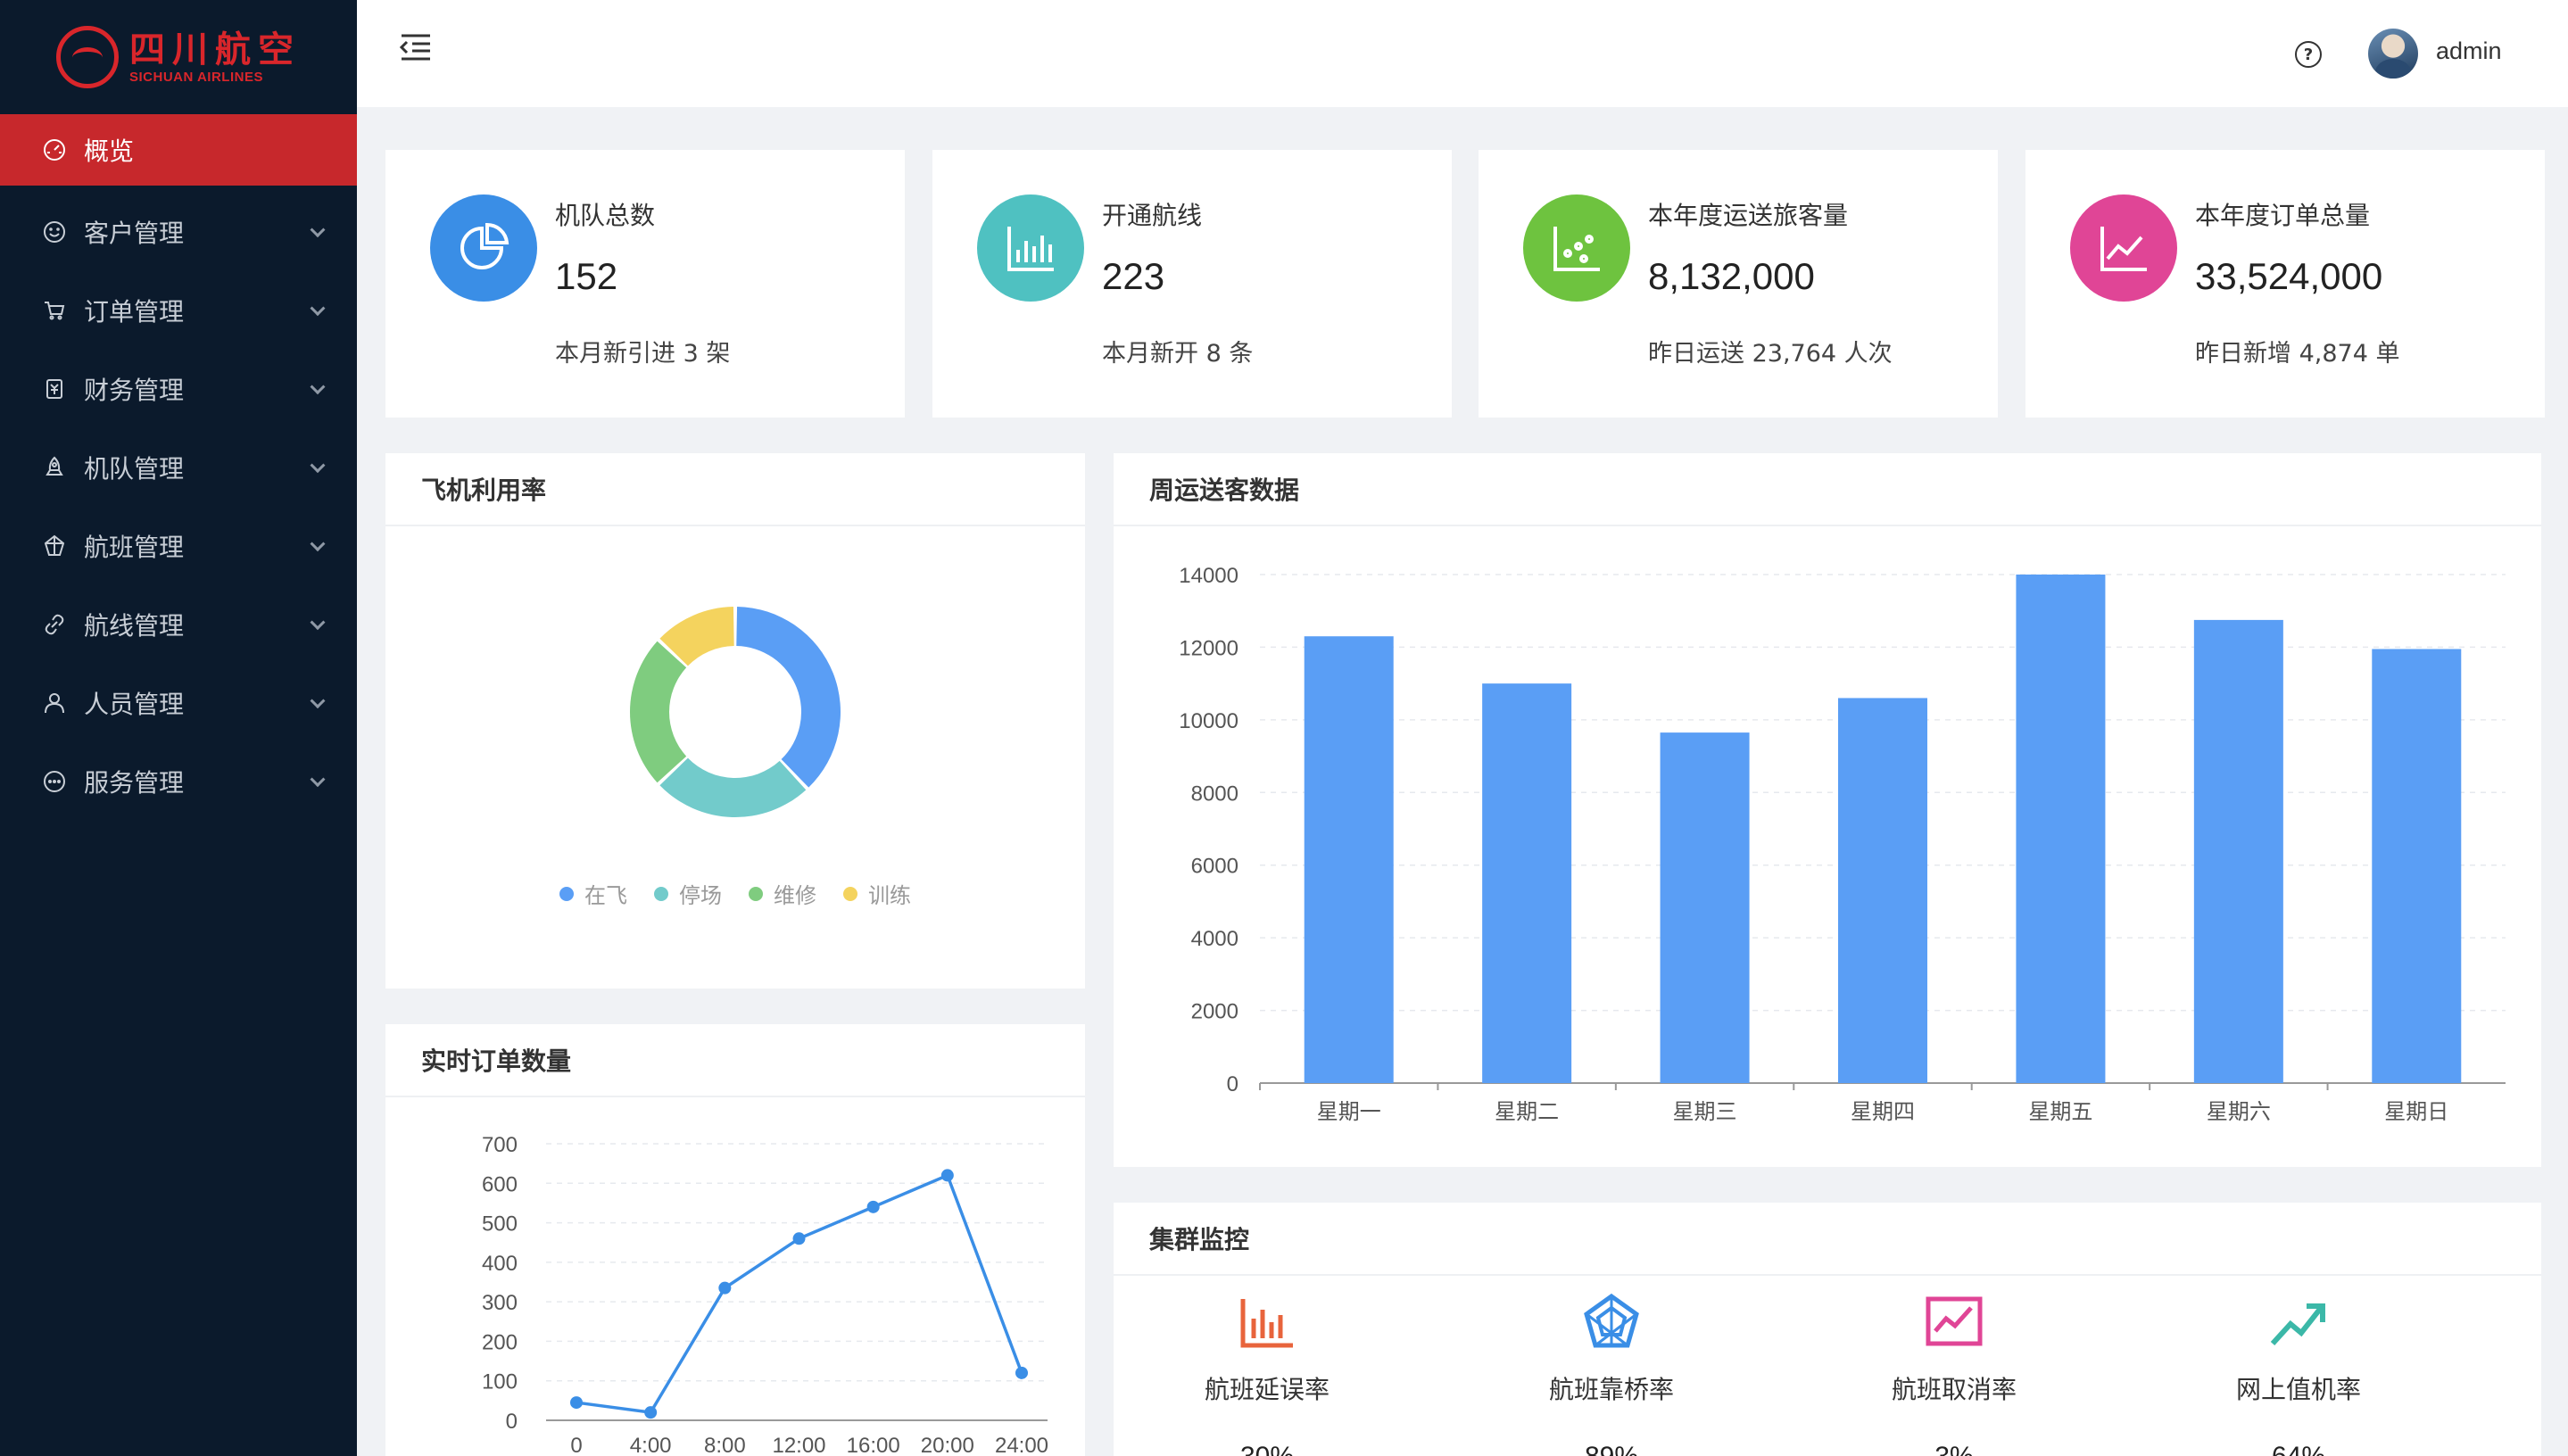  I want to click on x-tick-label: 星期一, so click(1349, 1112).